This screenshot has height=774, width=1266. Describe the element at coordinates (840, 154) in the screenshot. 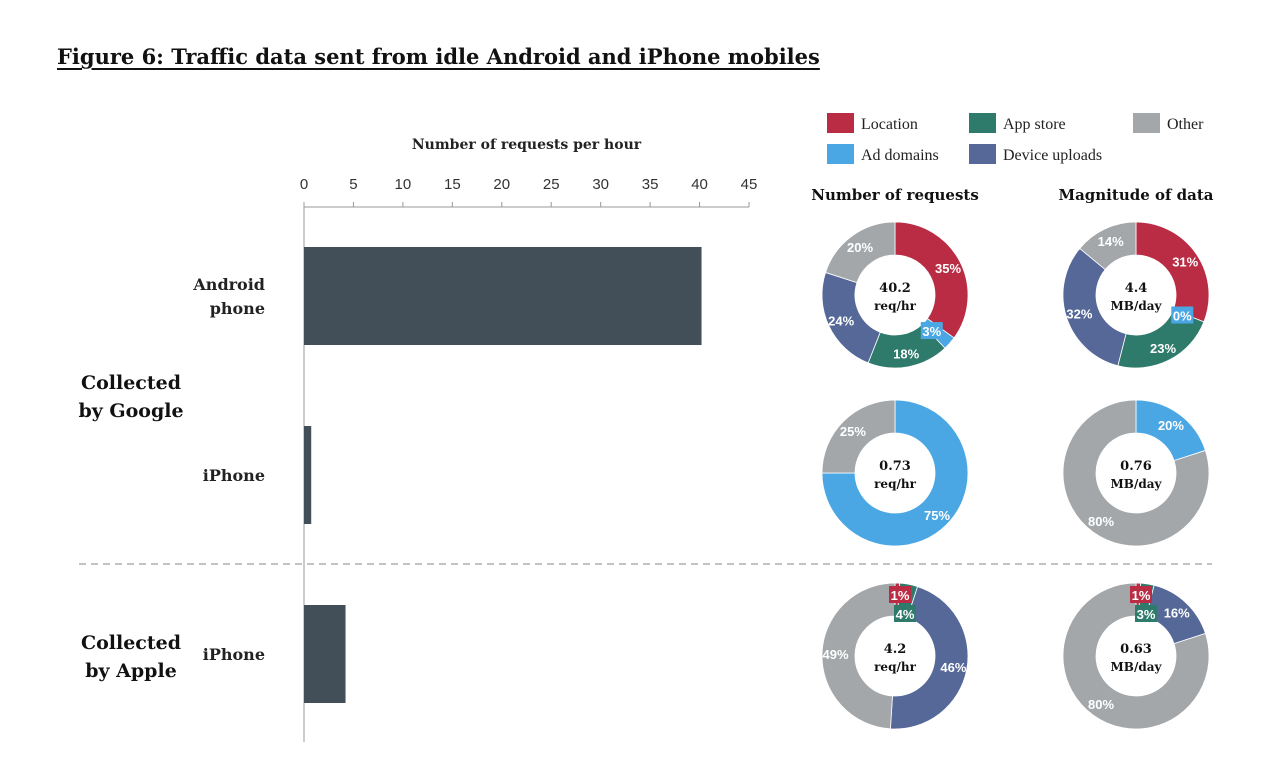

I see `legend-swatch-ad-domains` at that location.